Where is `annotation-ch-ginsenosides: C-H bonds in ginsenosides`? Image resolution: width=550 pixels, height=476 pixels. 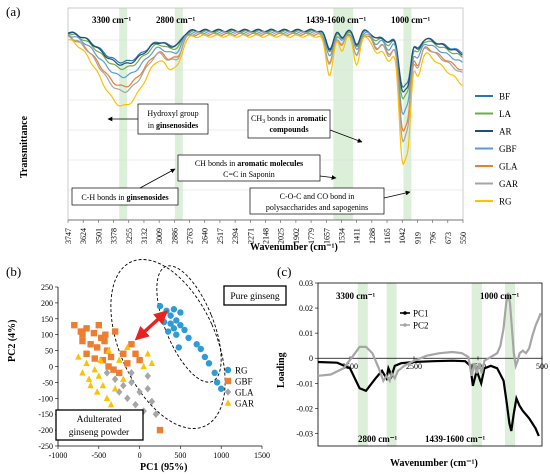 annotation-ch-ginsenosides: C-H bonds in ginsenosides is located at coordinates (125, 187).